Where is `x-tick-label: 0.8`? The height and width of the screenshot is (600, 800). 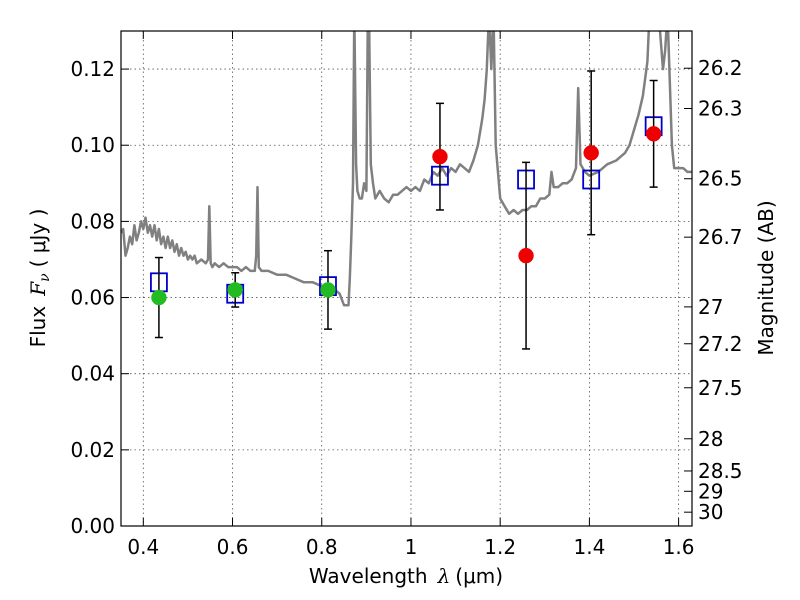
x-tick-label: 0.8 is located at coordinates (322, 547).